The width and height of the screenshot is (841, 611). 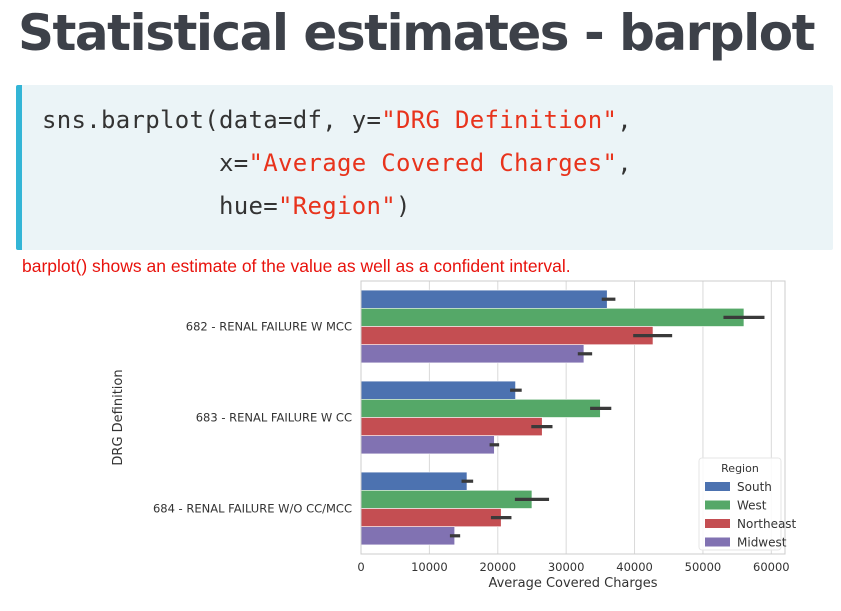 What do you see at coordinates (118, 417) in the screenshot?
I see `y-axis-label: DRG Definition` at bounding box center [118, 417].